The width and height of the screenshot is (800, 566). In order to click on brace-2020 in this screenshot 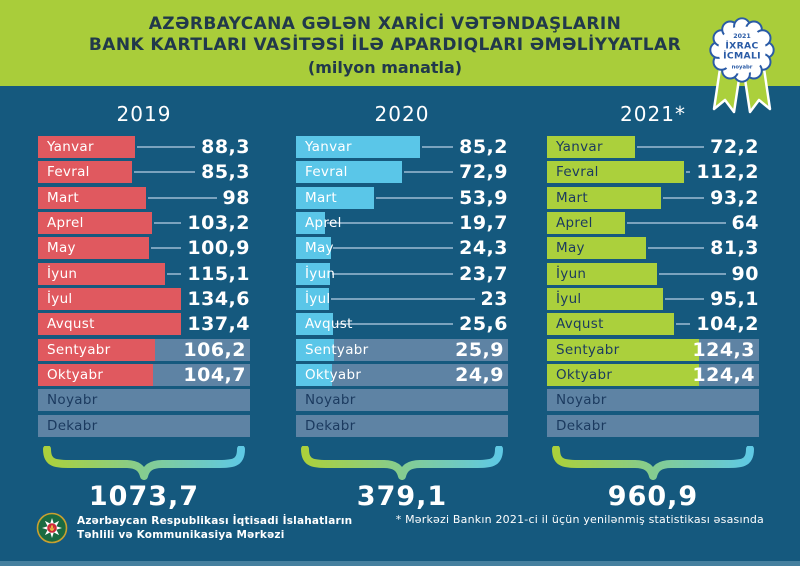, I will do `click(402, 463)`.